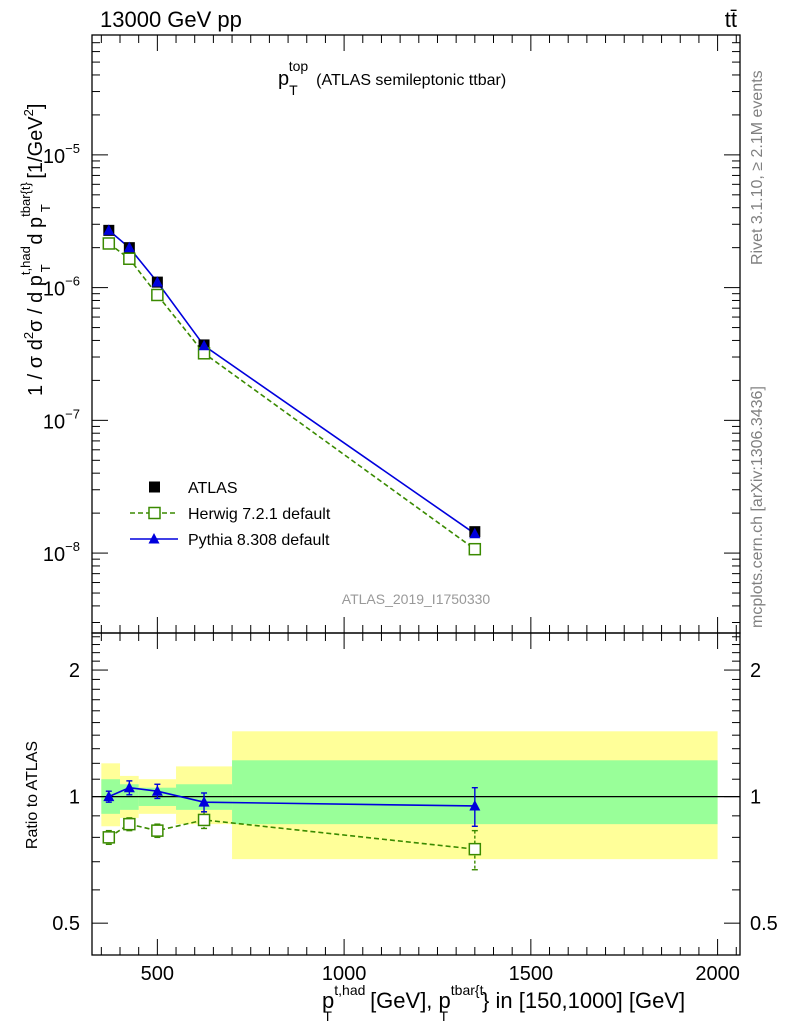  Describe the element at coordinates (293, 90) in the screenshot. I see `title-sub: T` at that location.